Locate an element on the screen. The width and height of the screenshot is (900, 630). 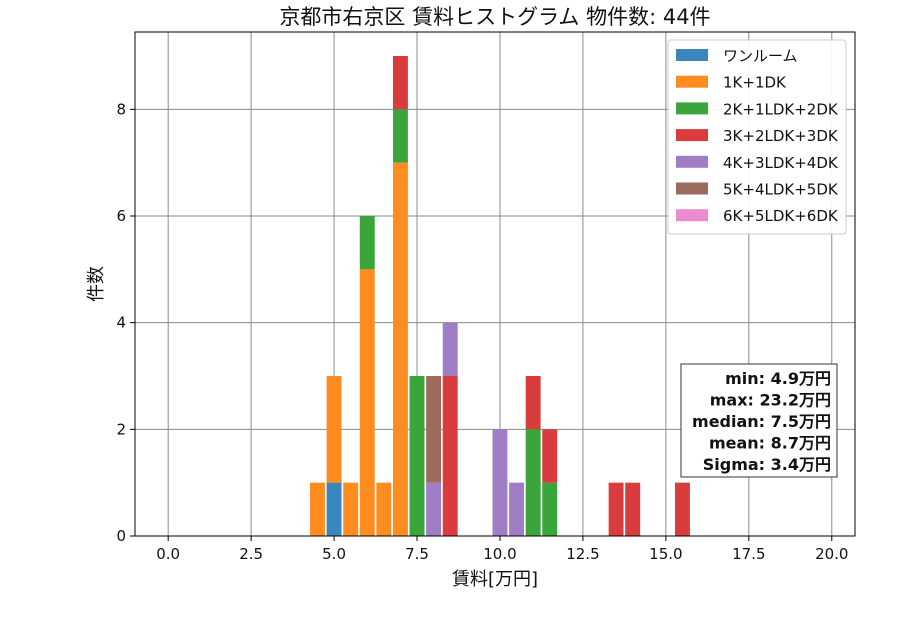
stats-line: mean: 8.7万円 is located at coordinates (770, 443).